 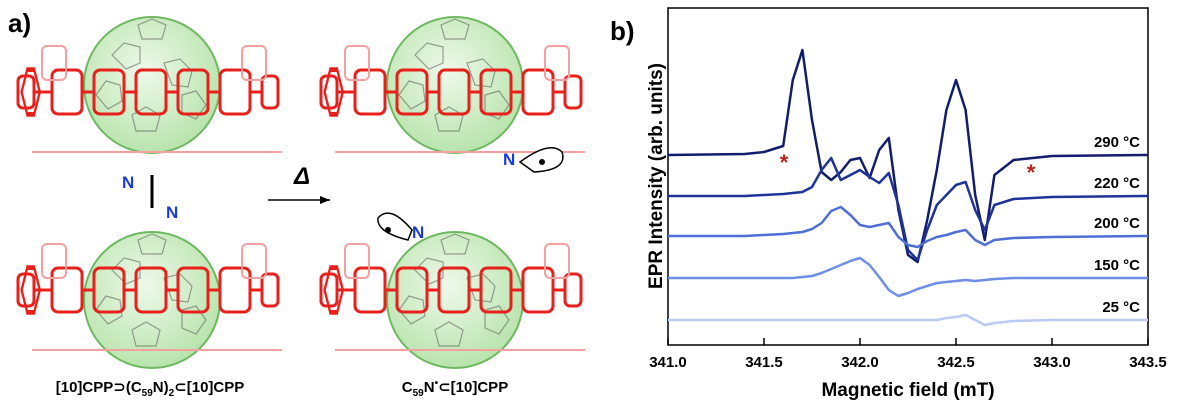 I want to click on caption-part: [10]CPP⊃(C, so click(x=99, y=387).